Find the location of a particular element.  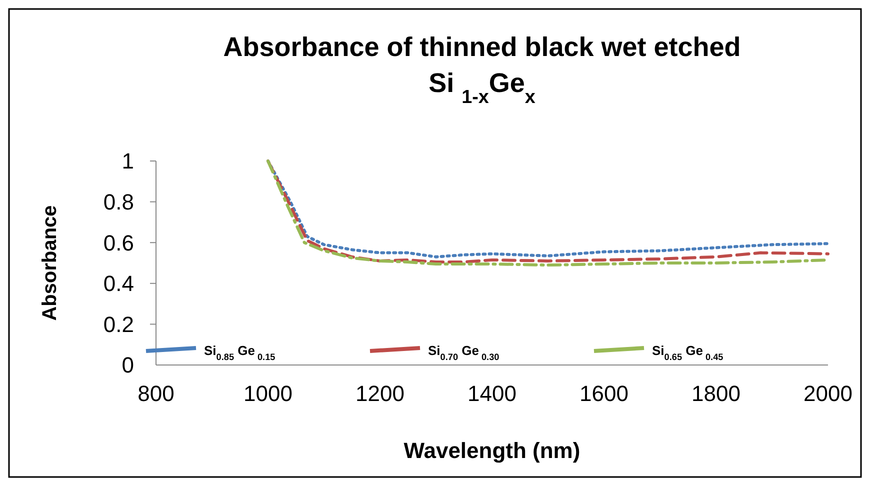

y-tick-label: 0.8 is located at coordinates (118, 202).